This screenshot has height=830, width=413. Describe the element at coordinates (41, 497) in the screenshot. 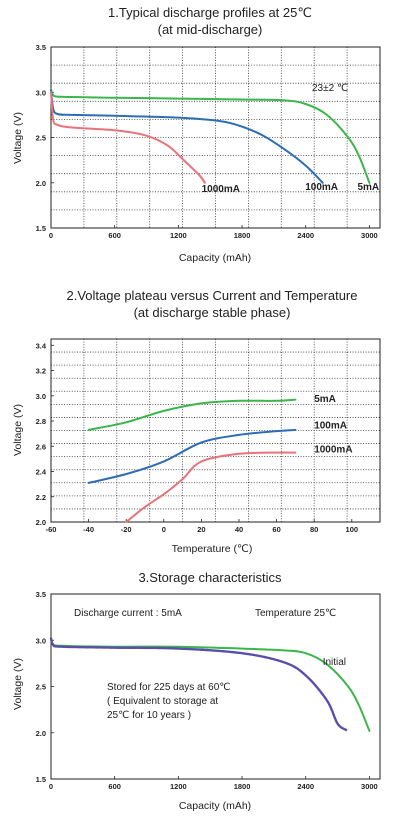

I see `y-tick-label: 2.2` at that location.